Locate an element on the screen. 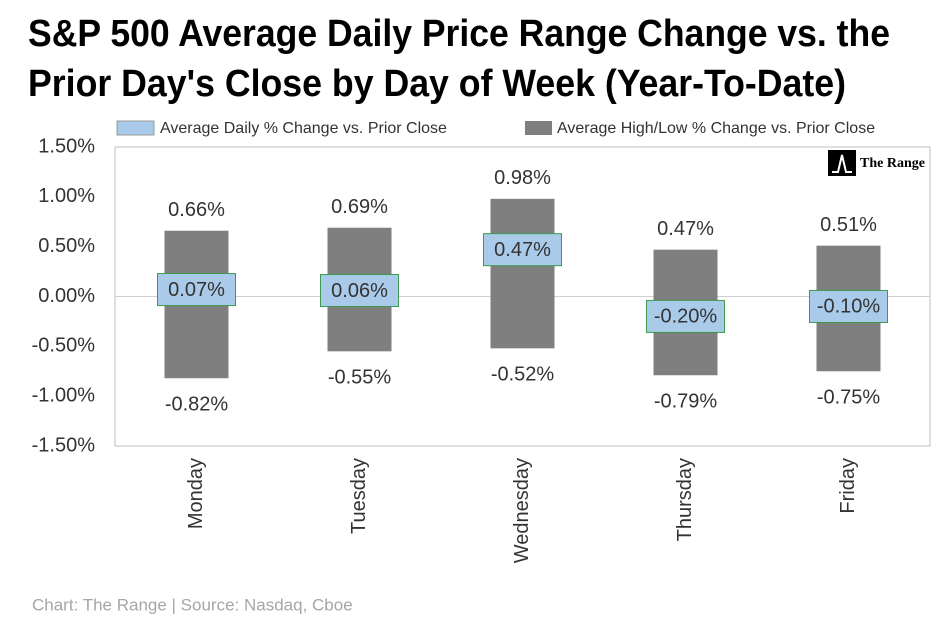 The height and width of the screenshot is (620, 941). high-label: 0.47% is located at coordinates (685, 229).